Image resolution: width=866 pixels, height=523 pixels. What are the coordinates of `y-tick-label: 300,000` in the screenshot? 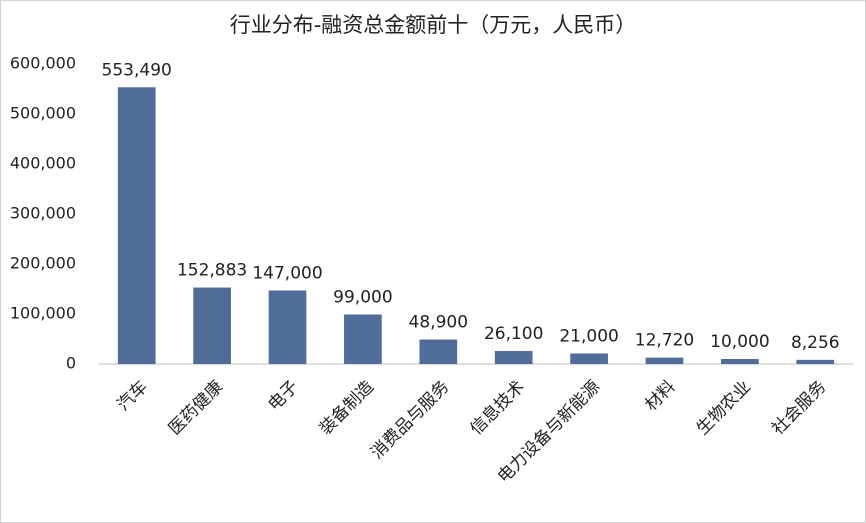 It's located at (43, 213).